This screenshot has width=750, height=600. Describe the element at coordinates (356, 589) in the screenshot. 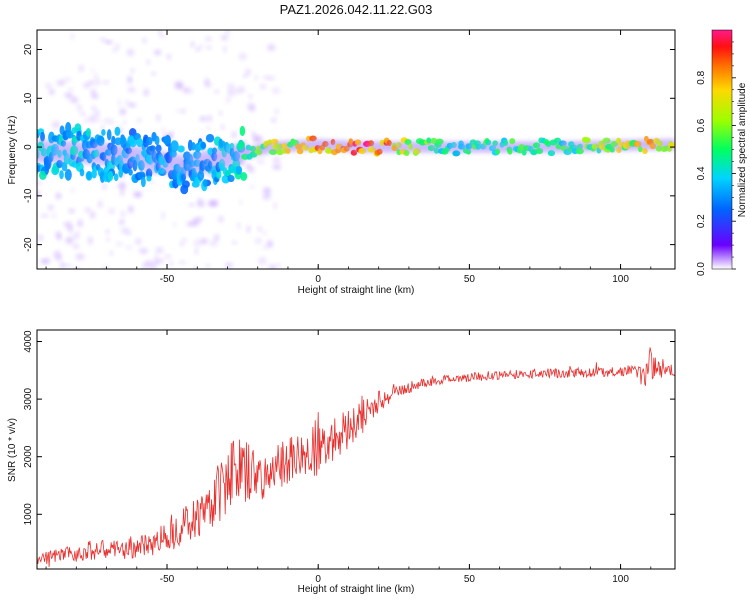

I see `snr-xlabel: Height of straight line (km)` at that location.